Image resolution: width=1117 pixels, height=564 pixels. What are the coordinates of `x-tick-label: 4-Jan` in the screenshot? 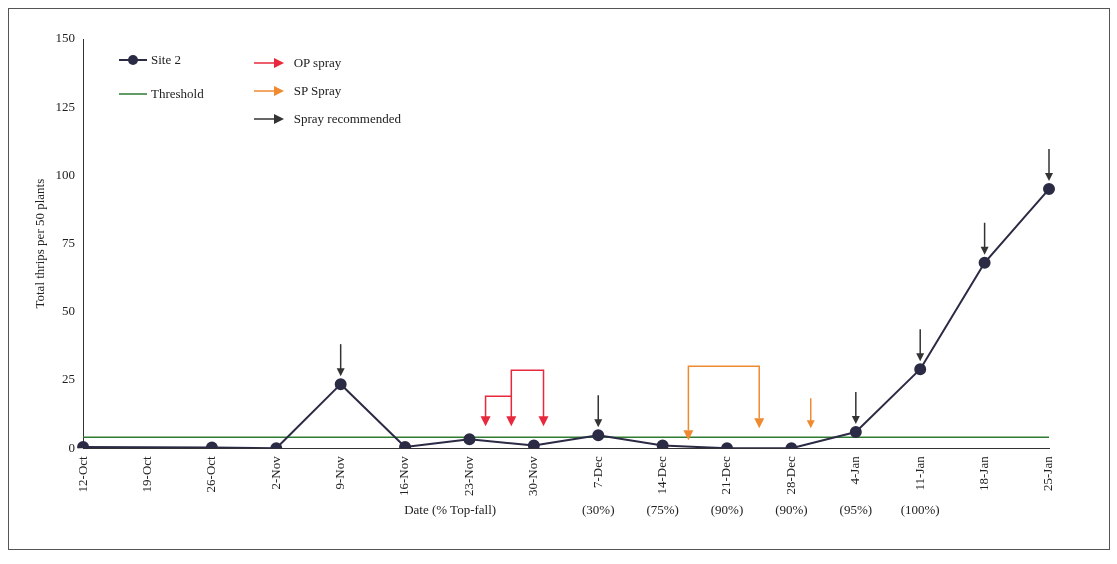 It's located at (855, 470).